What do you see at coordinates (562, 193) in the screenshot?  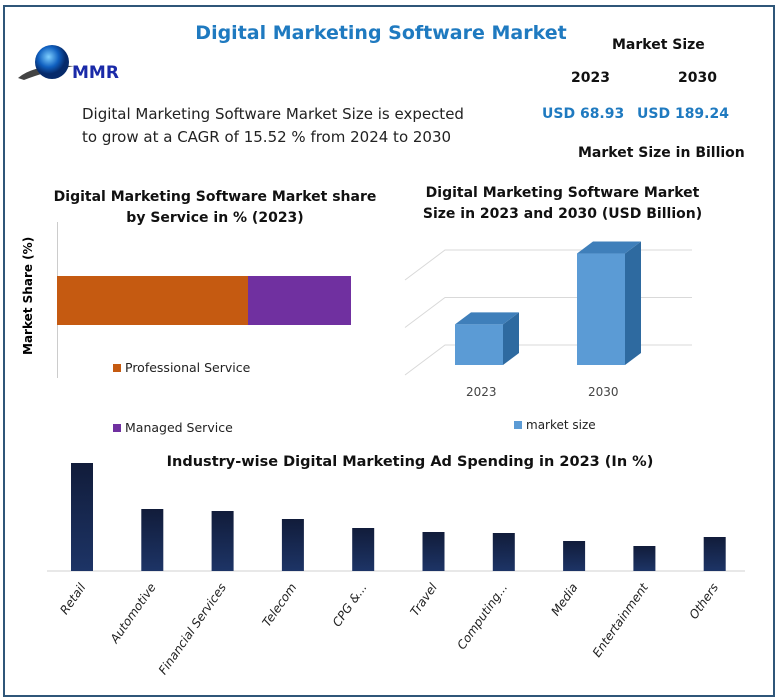 I see `market-title-line-1: Digital Marketing Software Market` at bounding box center [562, 193].